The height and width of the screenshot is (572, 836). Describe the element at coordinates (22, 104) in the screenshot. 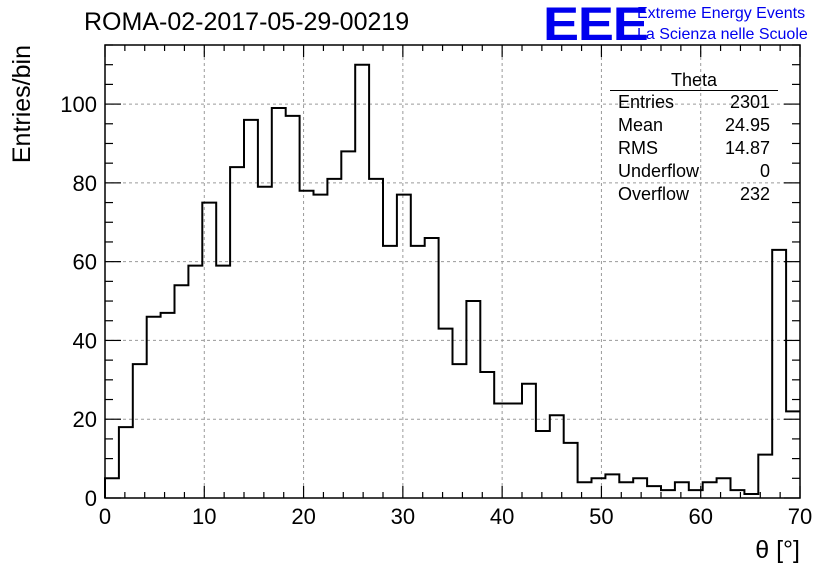

I see `y-axis-label: Entries/bin` at that location.